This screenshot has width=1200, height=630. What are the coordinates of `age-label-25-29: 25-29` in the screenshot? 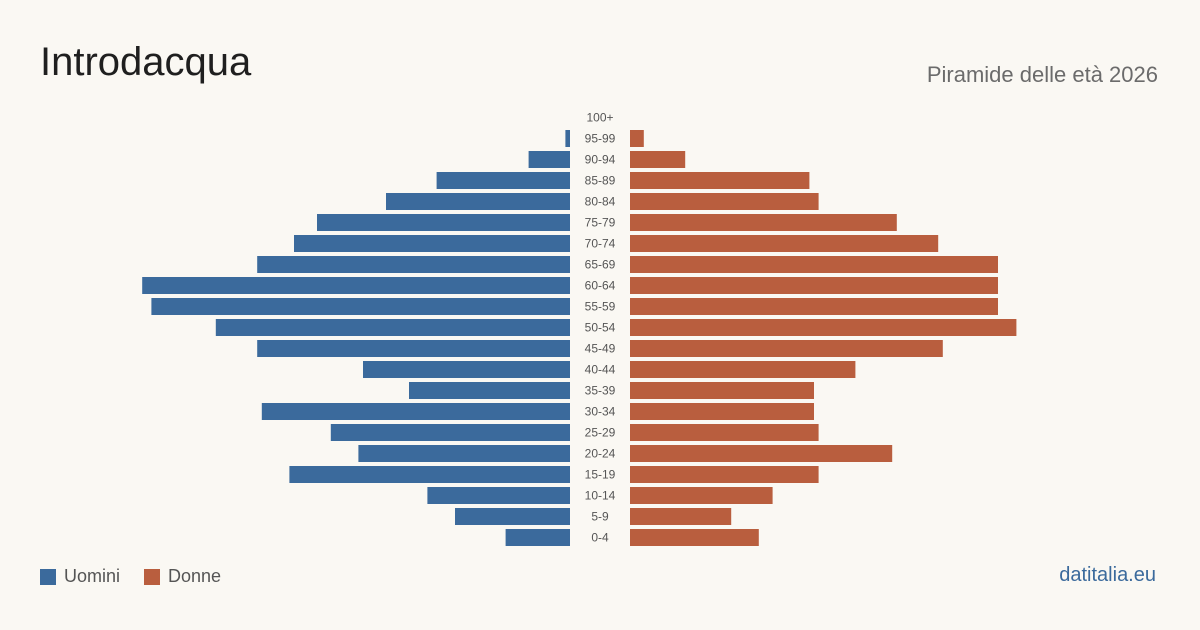 It's located at (600, 433).